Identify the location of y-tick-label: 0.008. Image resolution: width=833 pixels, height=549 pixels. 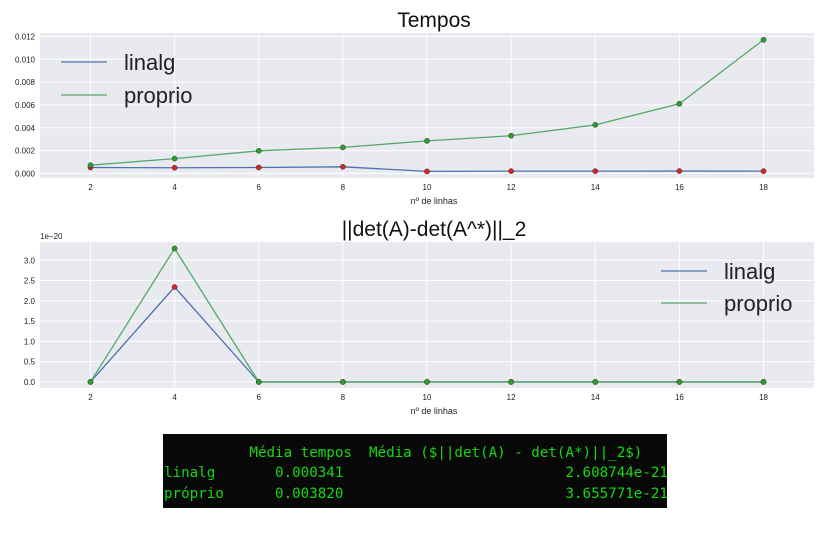
(25, 82).